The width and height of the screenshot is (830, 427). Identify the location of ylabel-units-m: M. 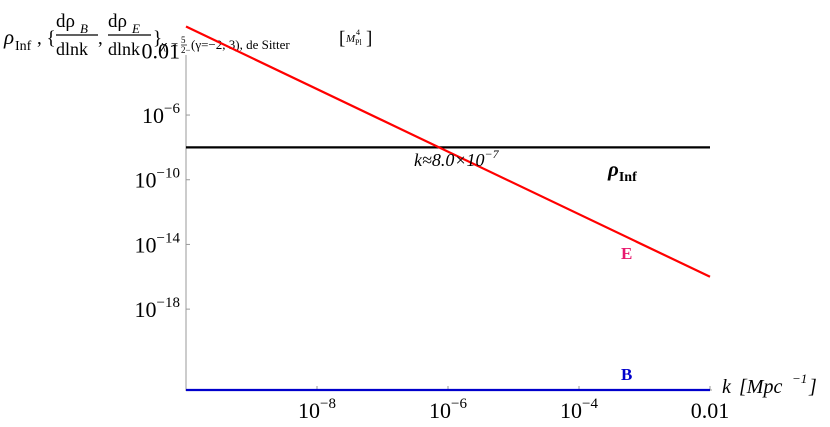
(350, 39).